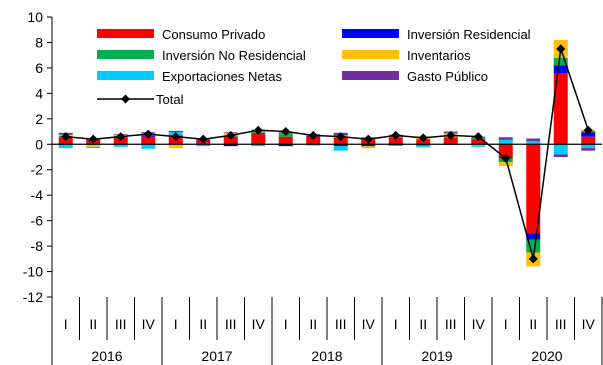 The height and width of the screenshot is (365, 603). What do you see at coordinates (39, 68) in the screenshot?
I see `y-tick-label: 6` at bounding box center [39, 68].